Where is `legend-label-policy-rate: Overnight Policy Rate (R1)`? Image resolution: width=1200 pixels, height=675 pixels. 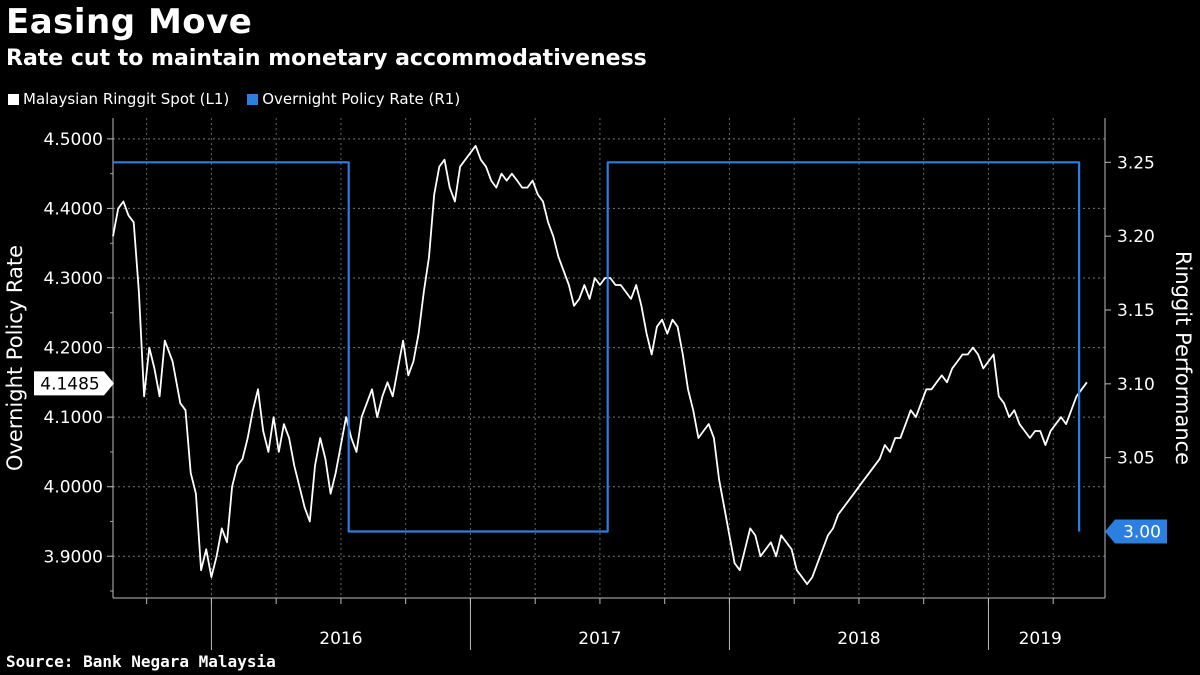
legend-label-policy-rate: Overnight Policy Rate (R1) is located at coordinates (361, 99).